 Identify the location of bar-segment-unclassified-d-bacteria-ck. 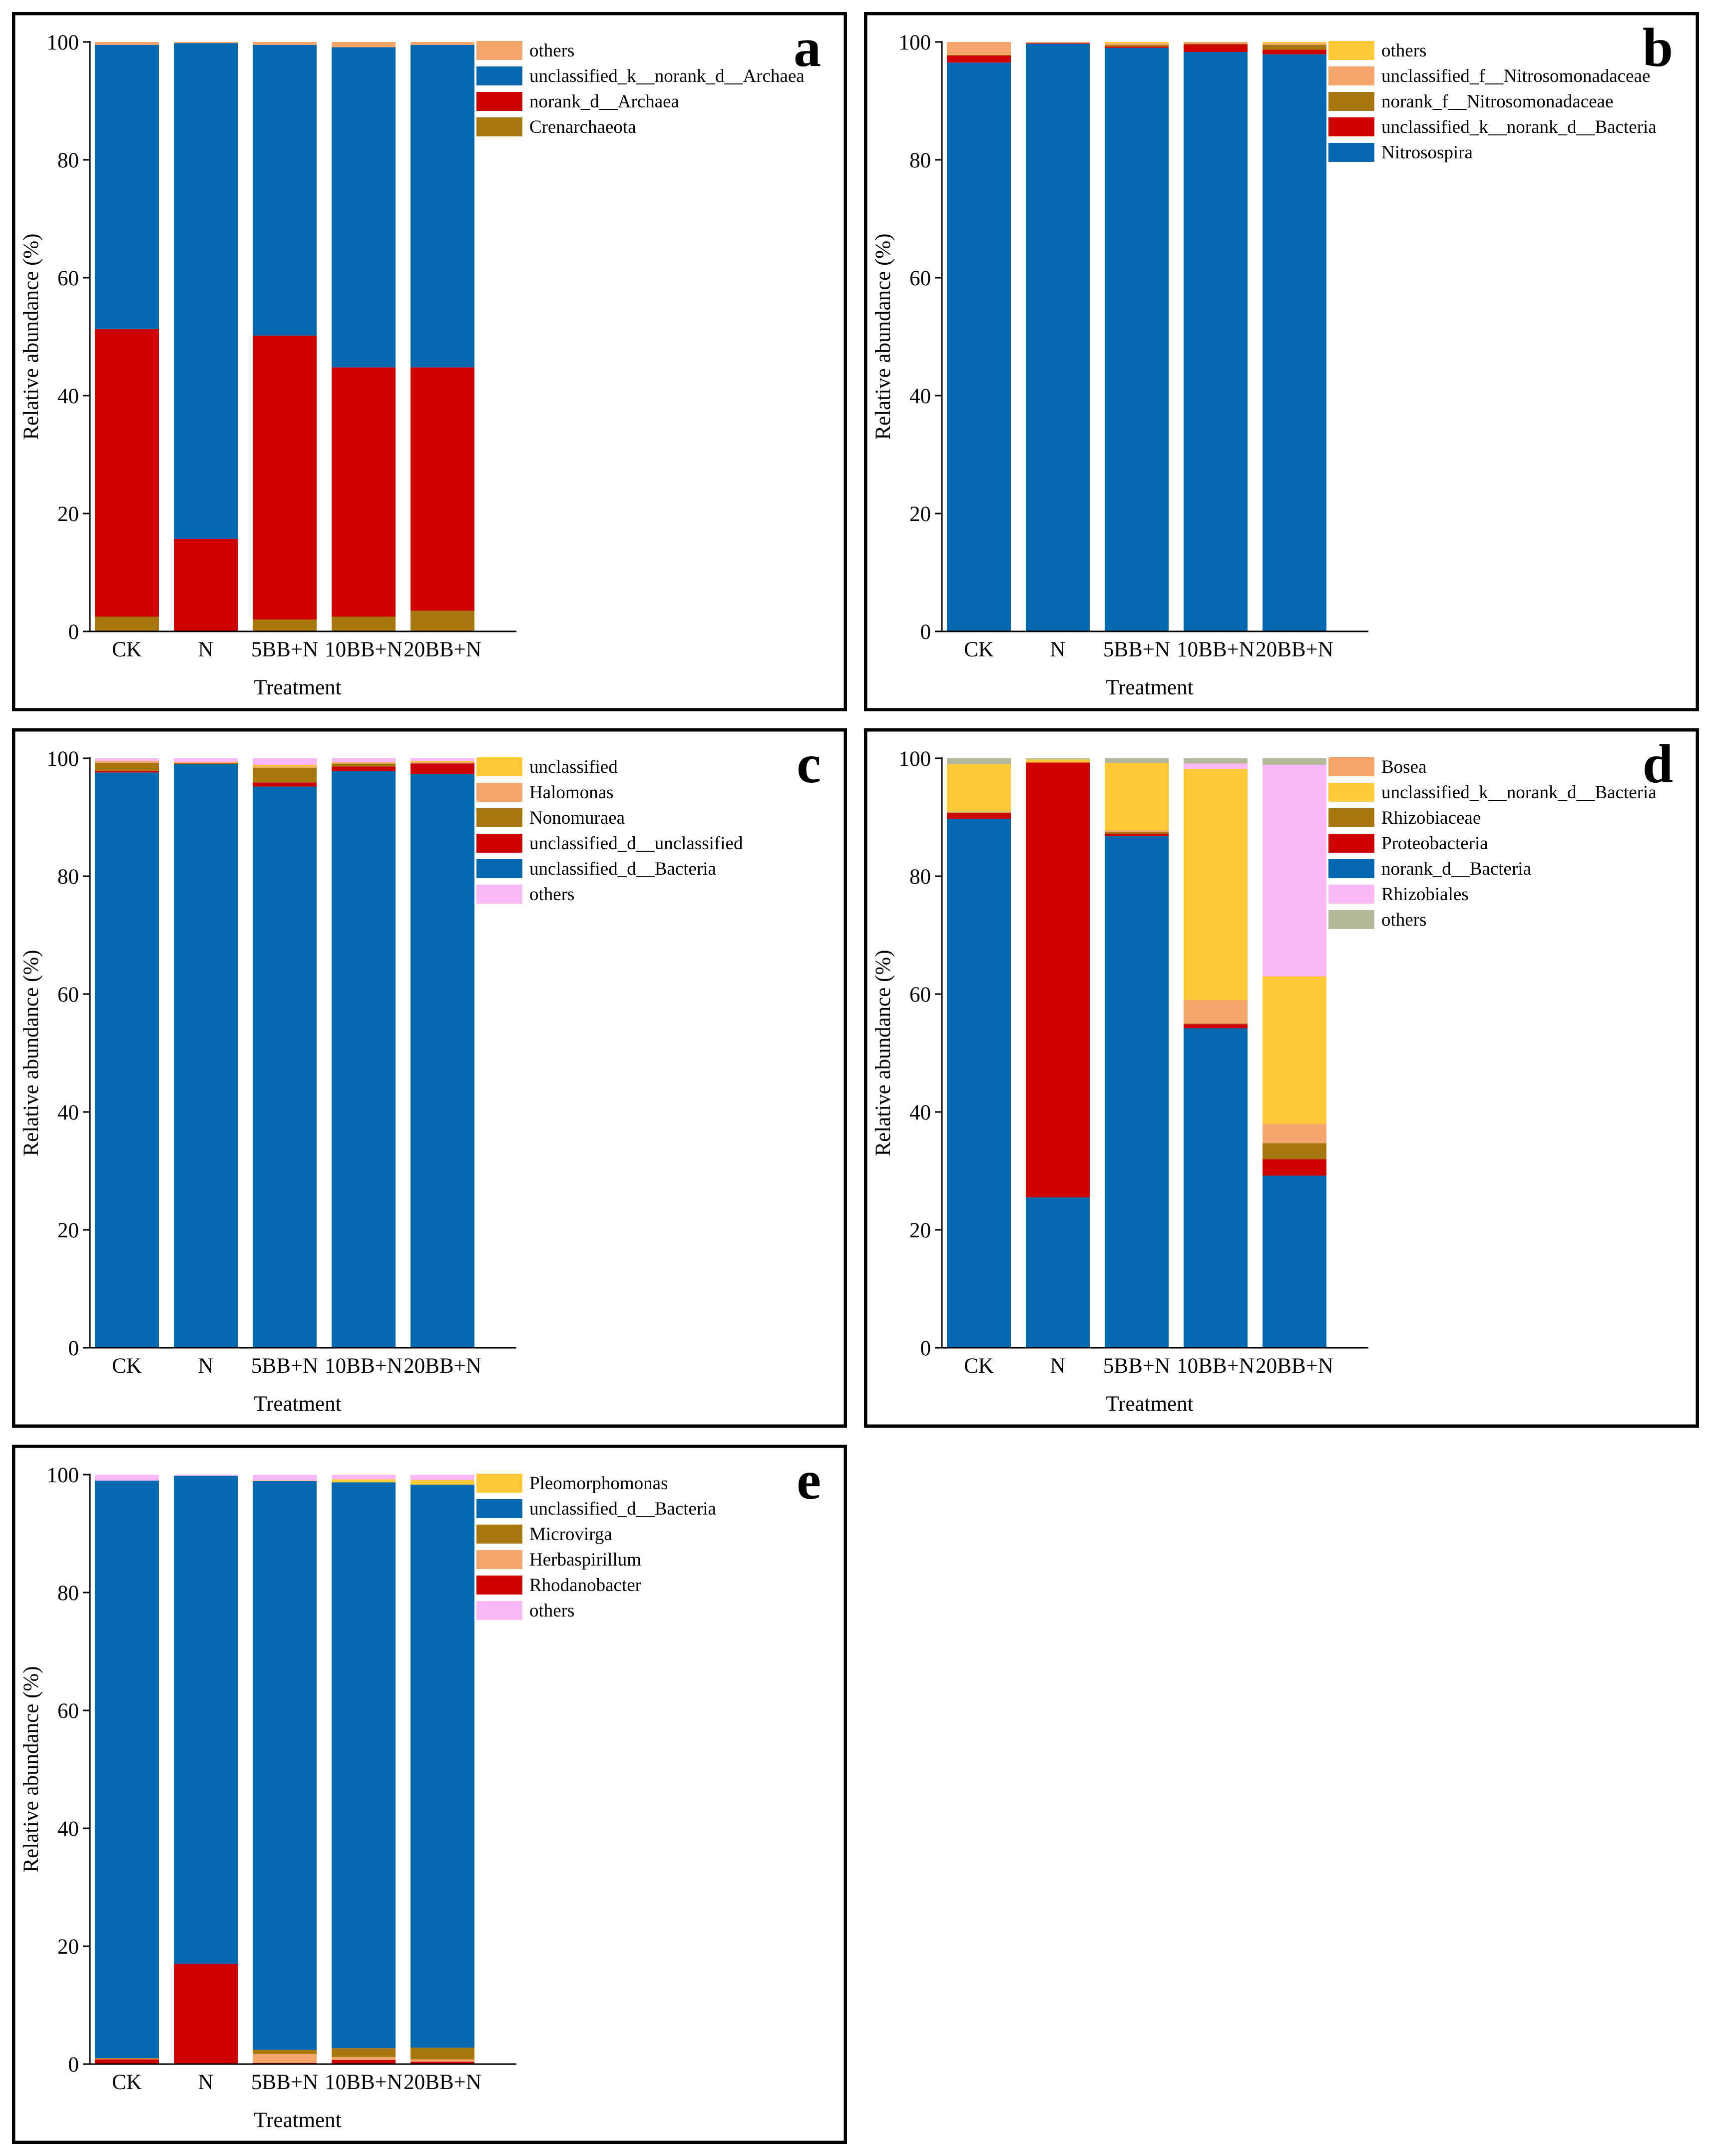
(127, 1769).